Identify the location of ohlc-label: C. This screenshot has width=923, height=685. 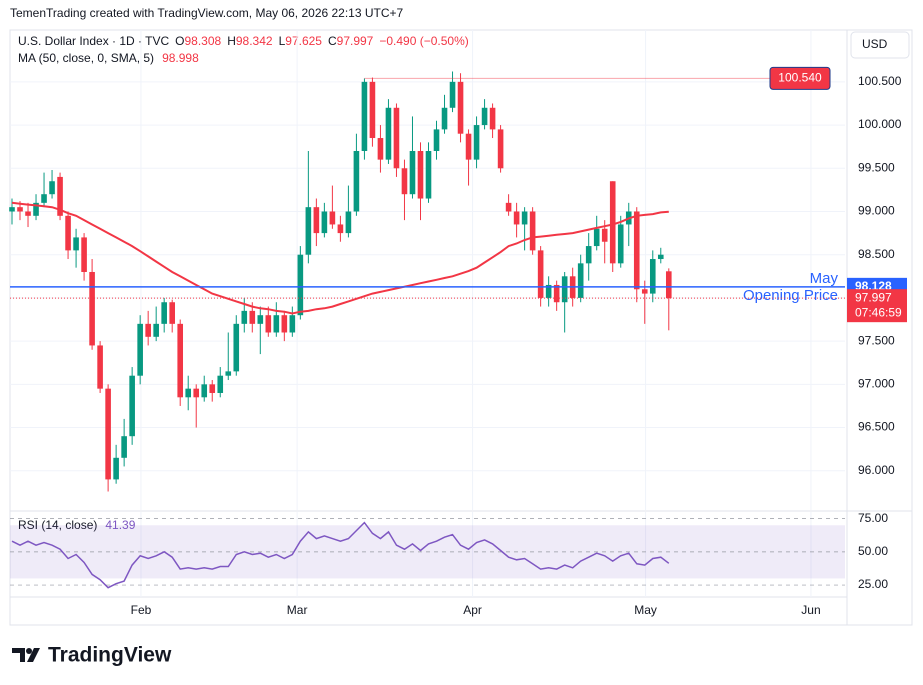
(332, 41).